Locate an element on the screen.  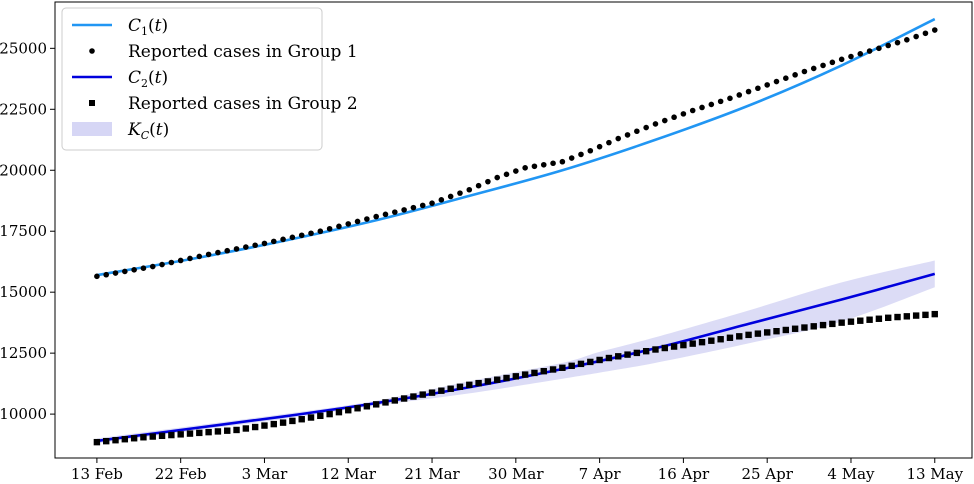
x-tick-label: 12 Mar is located at coordinates (349, 474).